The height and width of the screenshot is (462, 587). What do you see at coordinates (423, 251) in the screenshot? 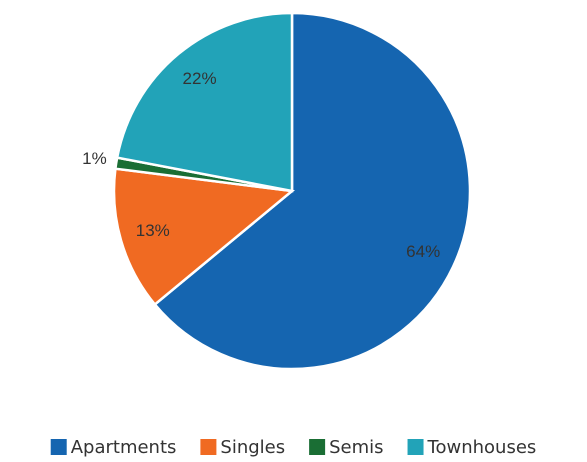
I see `value-label: 64%` at bounding box center [423, 251].